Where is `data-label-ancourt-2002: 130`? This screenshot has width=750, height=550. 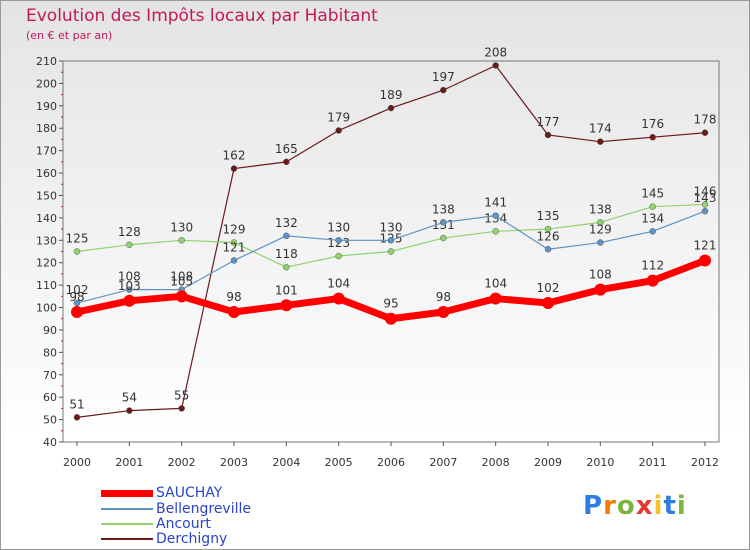
data-label-ancourt-2002: 130 is located at coordinates (181, 227).